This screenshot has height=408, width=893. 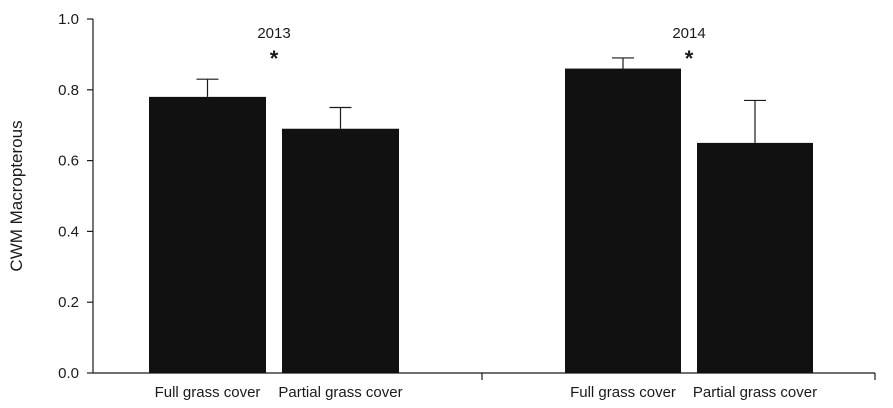 I want to click on y-tick-label: 0.4, so click(x=68, y=231).